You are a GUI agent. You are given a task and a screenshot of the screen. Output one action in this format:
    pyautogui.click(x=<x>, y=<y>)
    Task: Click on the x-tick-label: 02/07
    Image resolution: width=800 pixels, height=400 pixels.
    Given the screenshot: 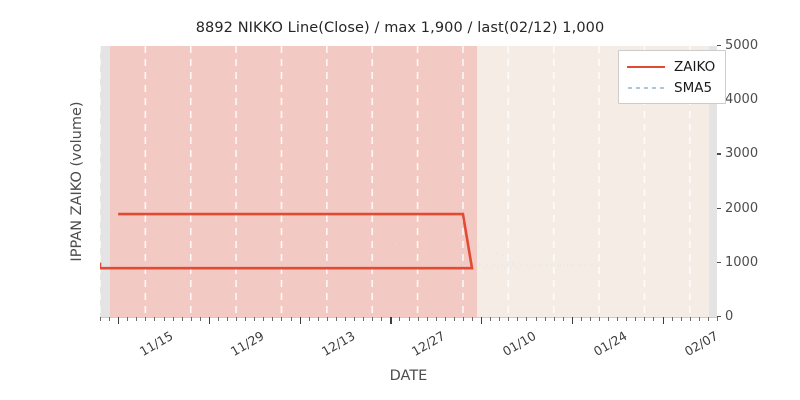 What is the action you would take?
    pyautogui.click(x=701, y=344)
    